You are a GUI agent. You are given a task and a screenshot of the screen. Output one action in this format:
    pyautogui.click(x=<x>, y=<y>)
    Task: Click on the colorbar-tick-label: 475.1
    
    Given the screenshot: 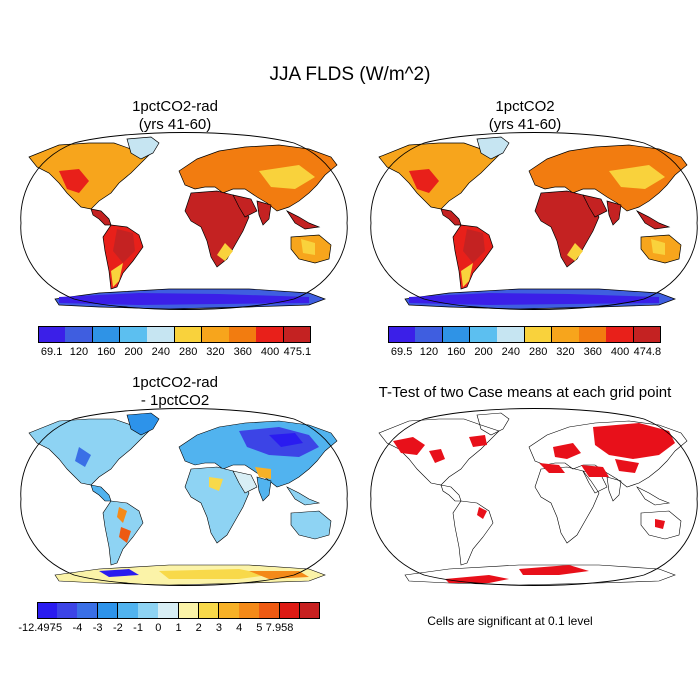 What is the action you would take?
    pyautogui.click(x=297, y=352)
    